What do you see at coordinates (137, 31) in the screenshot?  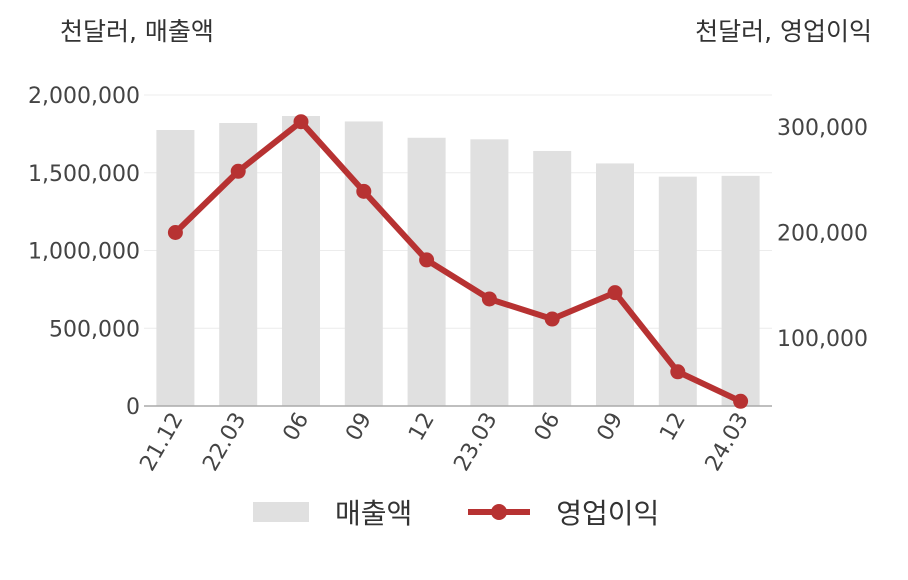 I see `left-axis-unit-label: 천달러, 매출액` at bounding box center [137, 31].